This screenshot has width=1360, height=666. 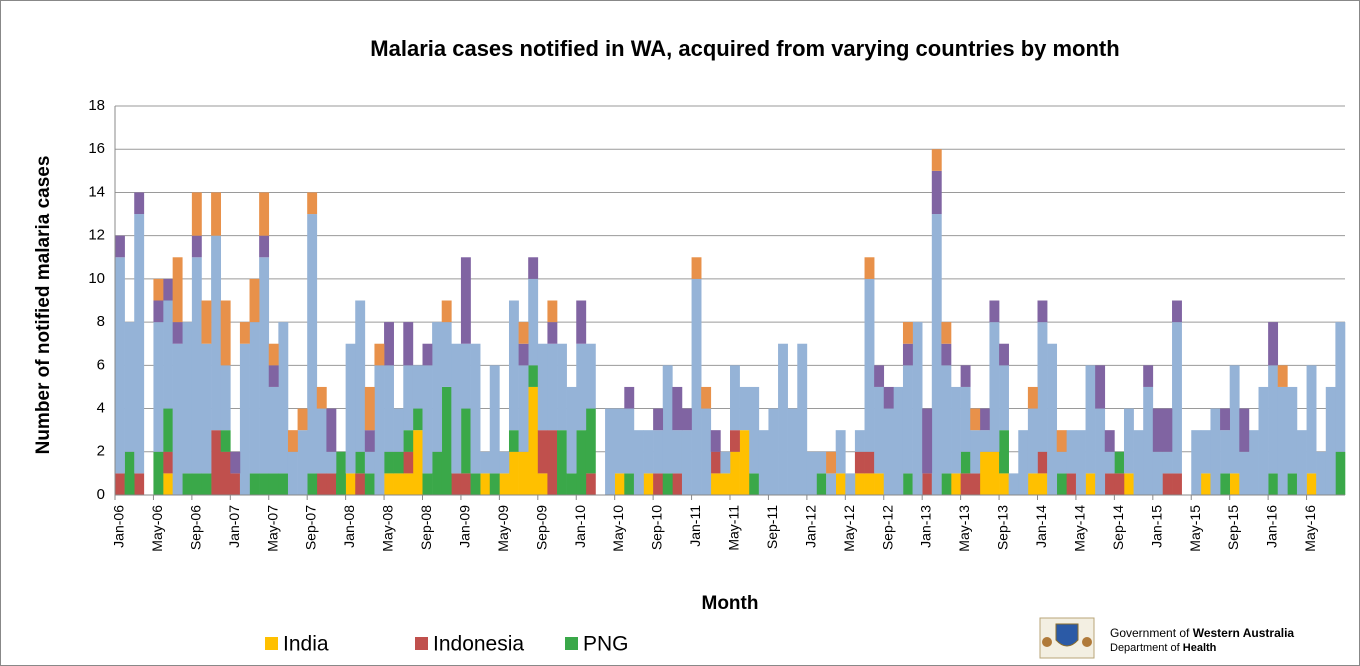 I want to click on logo-text-part: Department of, so click(x=1145, y=648).